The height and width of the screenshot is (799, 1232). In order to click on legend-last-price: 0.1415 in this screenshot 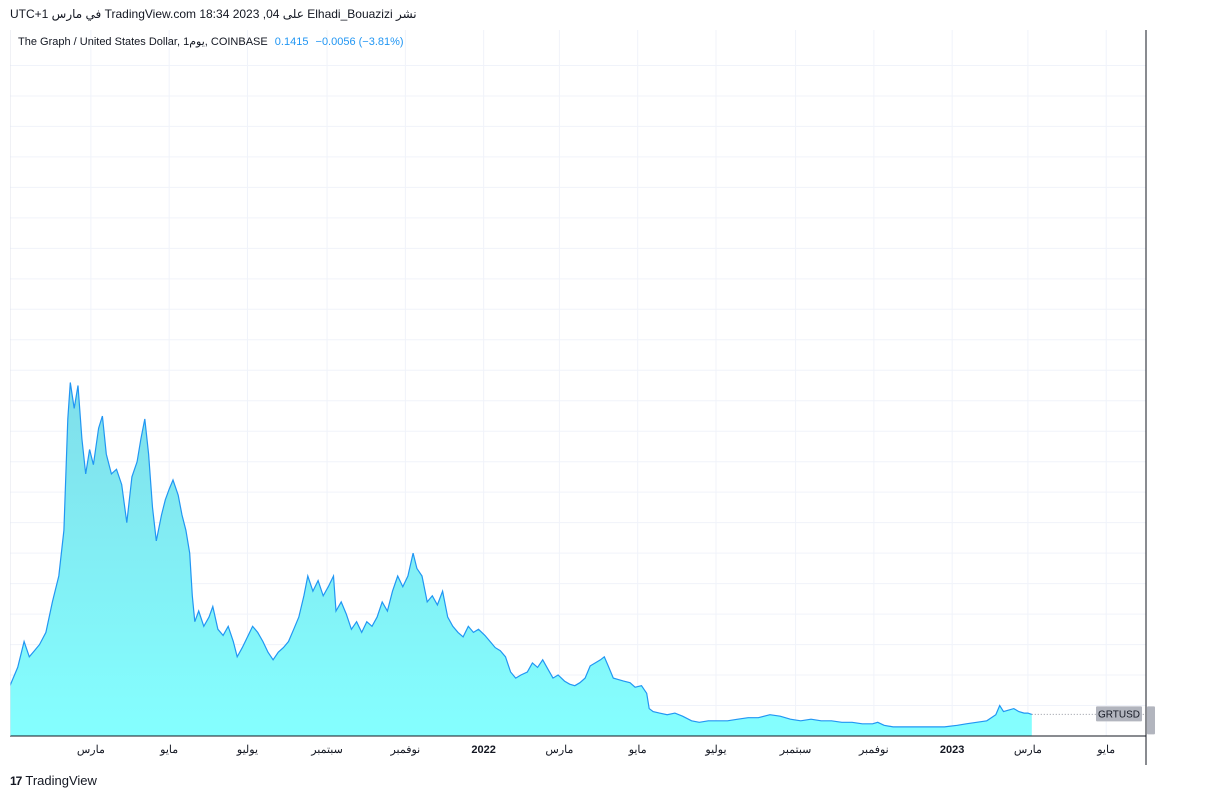, I will do `click(291, 42)`.